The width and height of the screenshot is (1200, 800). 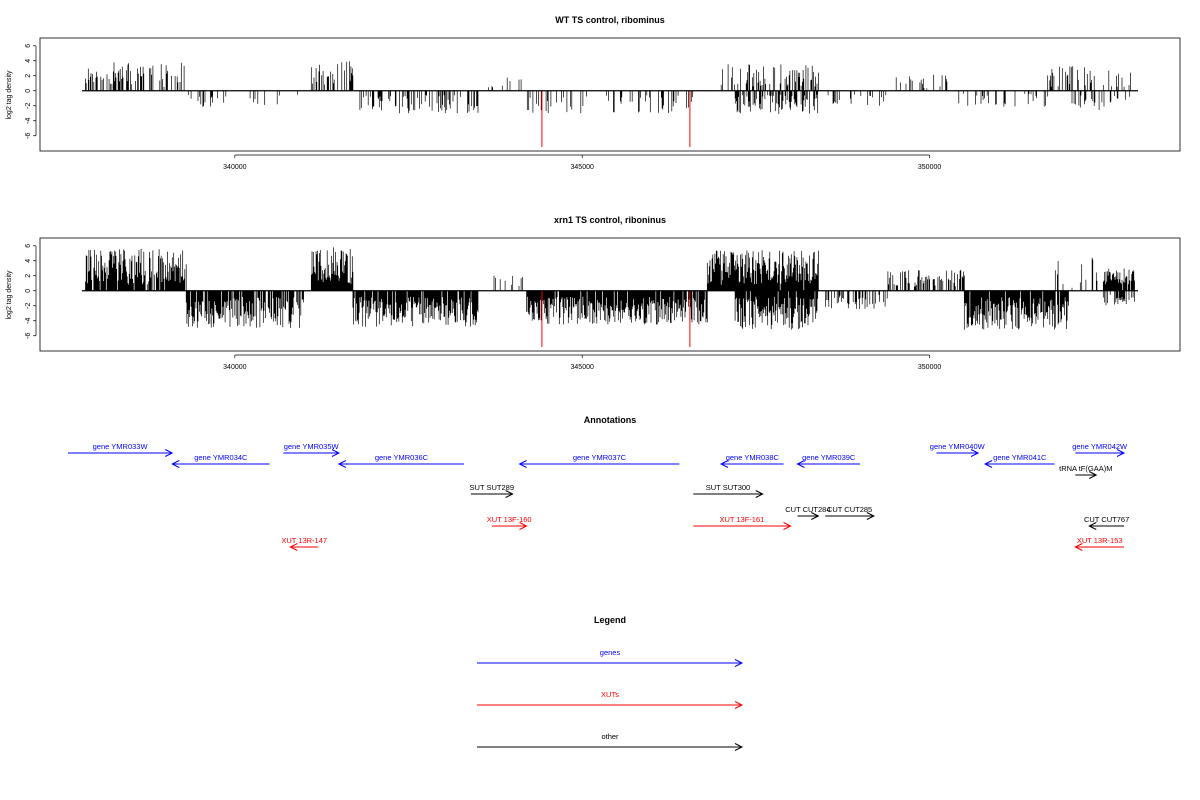 I want to click on legend-label-other: other, so click(x=610, y=736).